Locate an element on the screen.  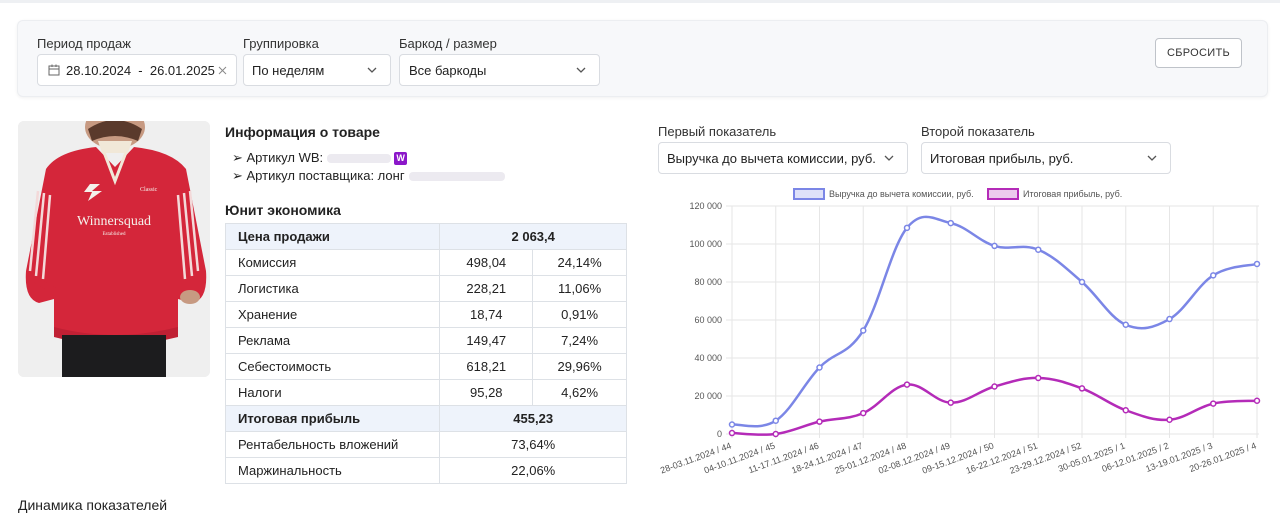
price-row: Цена продажи 2 063,4 is located at coordinates (425, 236).